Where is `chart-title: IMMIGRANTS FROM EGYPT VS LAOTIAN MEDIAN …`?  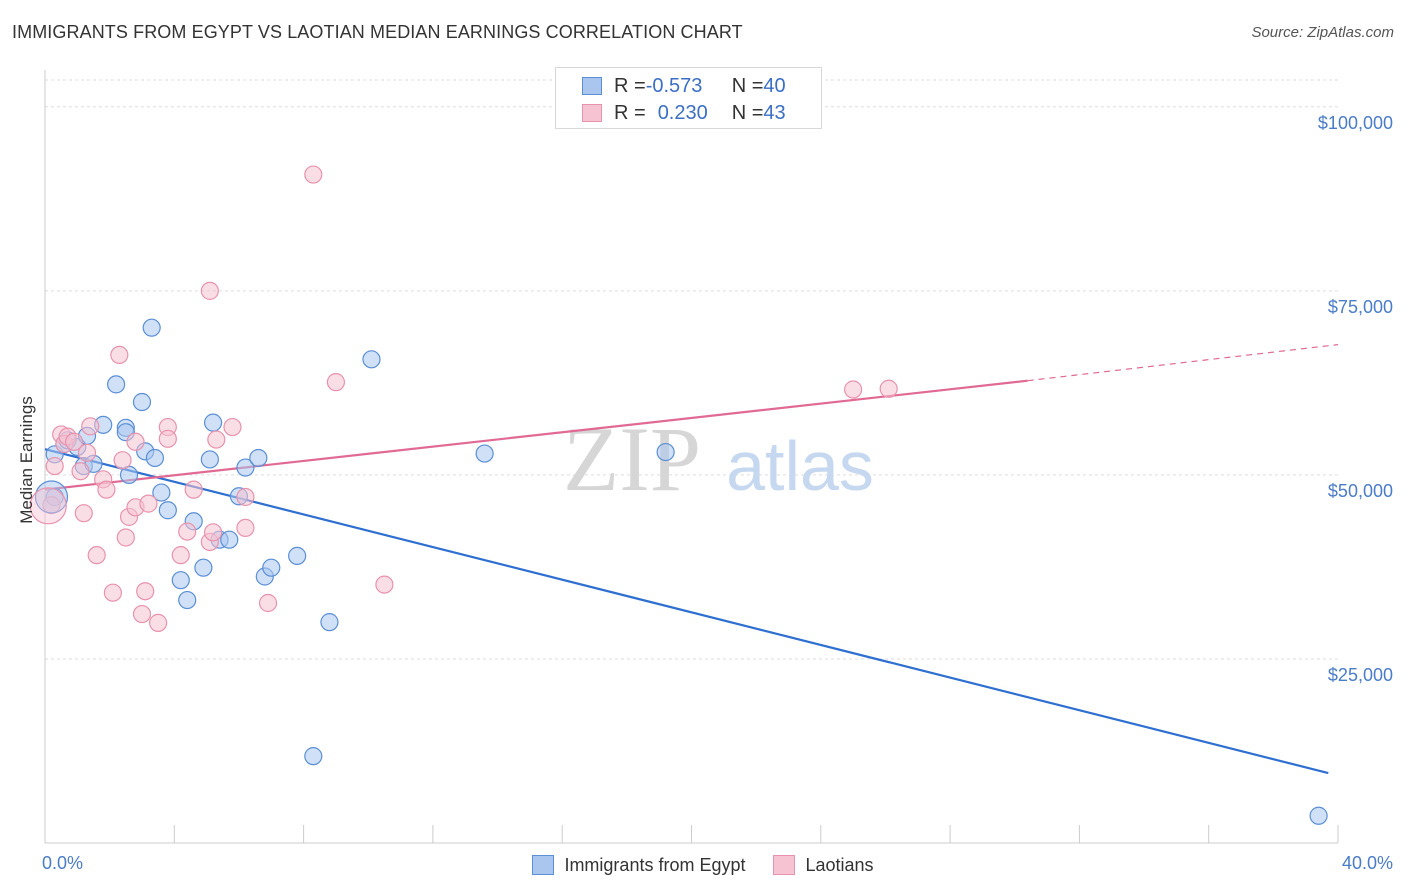
chart-title: IMMIGRANTS FROM EGYPT VS LAOTIAN MEDIAN … is located at coordinates (377, 32).